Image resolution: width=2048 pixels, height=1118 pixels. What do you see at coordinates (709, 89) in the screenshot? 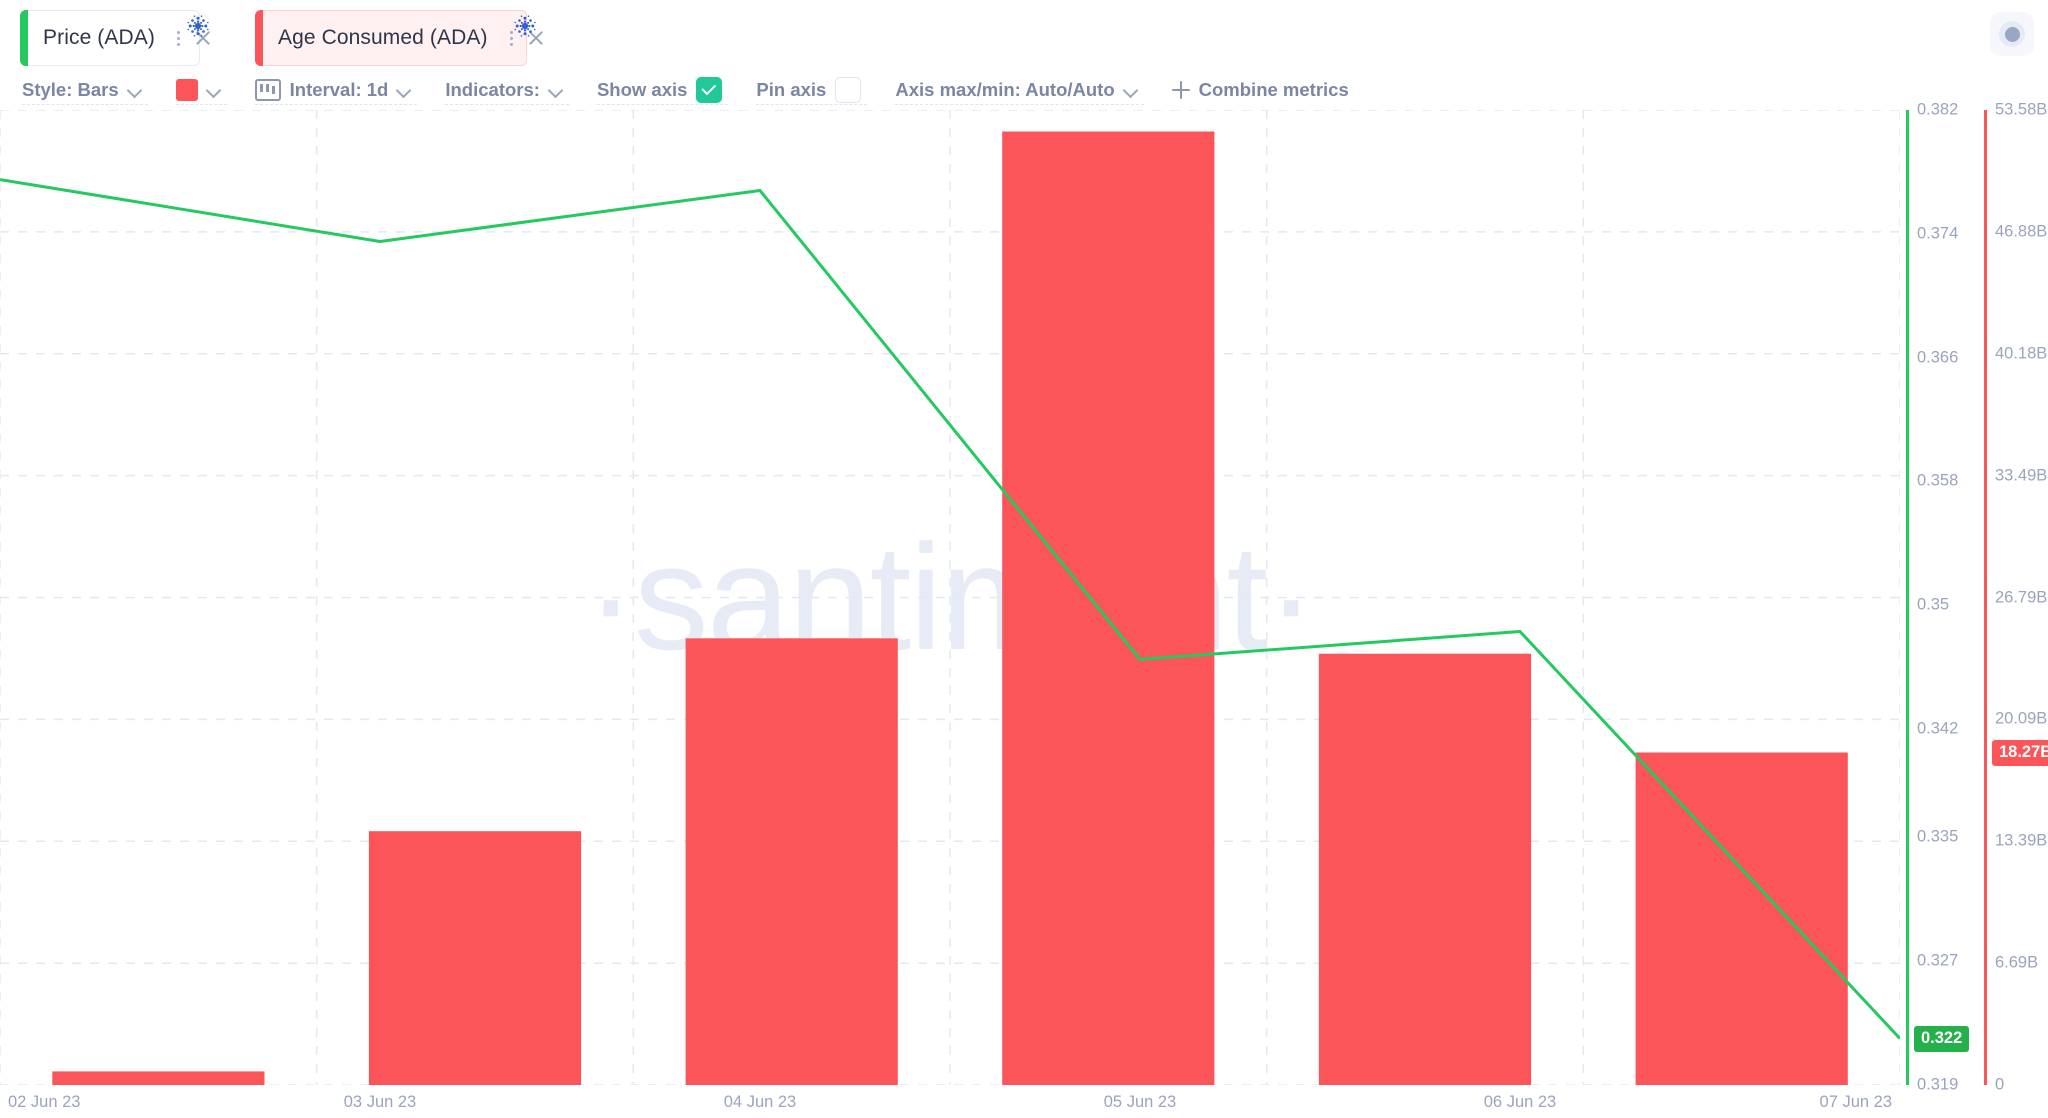
I see `show-axis-checkbox` at bounding box center [709, 89].